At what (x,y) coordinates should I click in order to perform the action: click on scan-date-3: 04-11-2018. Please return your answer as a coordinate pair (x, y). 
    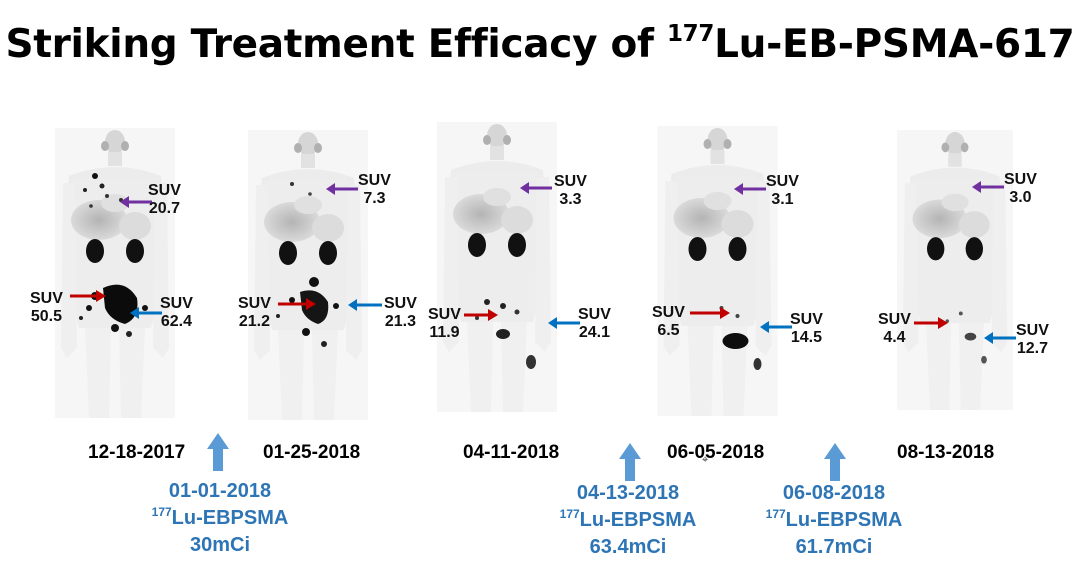
    Looking at the image, I should click on (511, 452).